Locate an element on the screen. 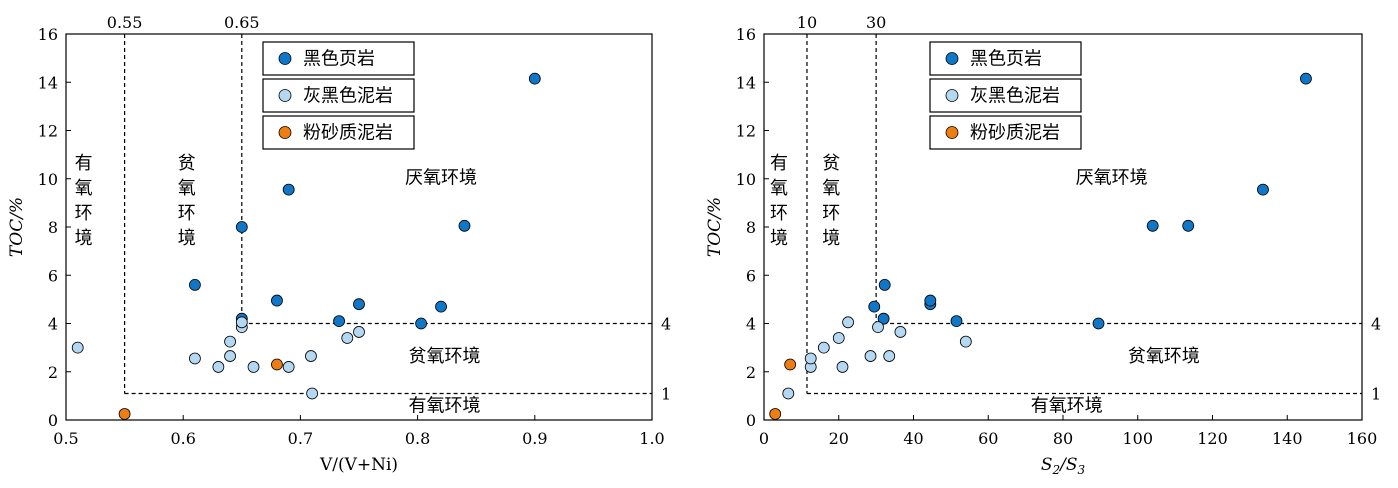  boundary-label-right: 1 is located at coordinates (1376, 393).